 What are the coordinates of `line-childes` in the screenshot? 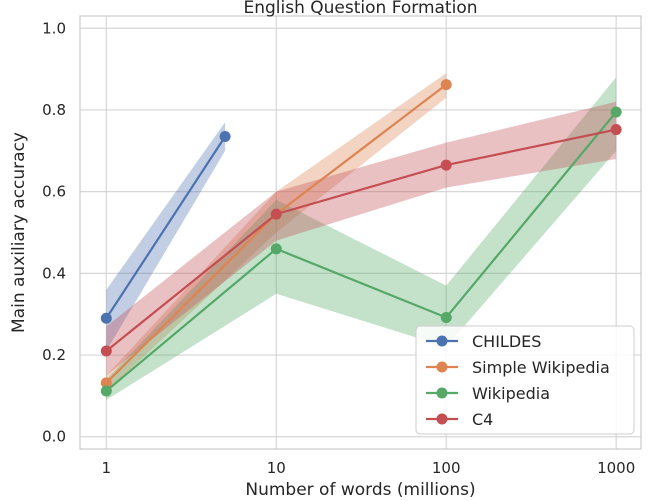 It's located at (166, 227).